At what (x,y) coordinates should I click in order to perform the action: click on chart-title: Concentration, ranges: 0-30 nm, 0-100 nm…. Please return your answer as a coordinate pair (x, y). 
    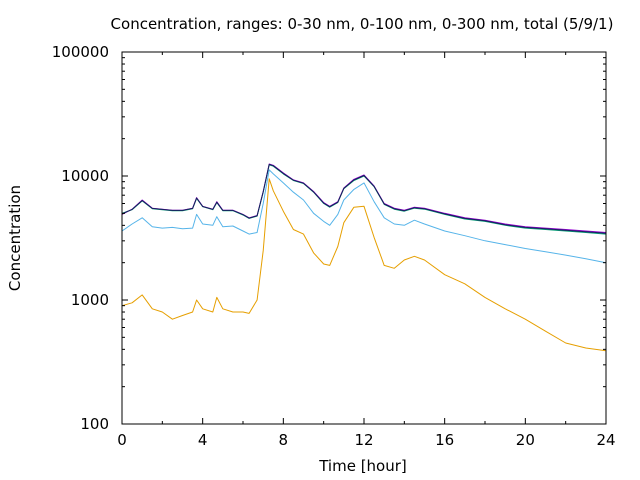
    Looking at the image, I should click on (362, 24).